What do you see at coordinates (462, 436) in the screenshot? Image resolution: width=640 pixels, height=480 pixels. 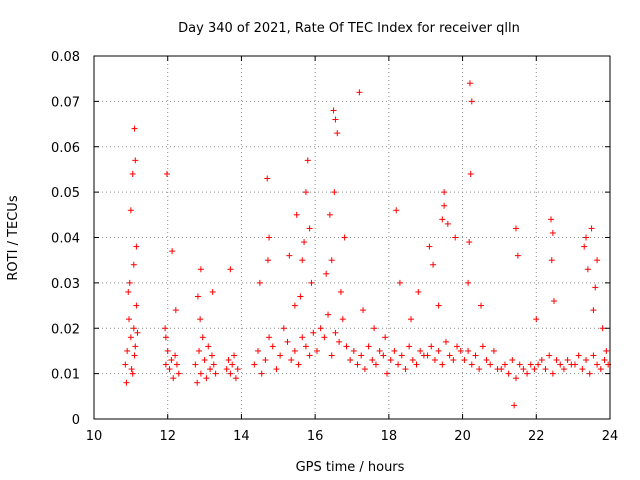 I see `x-tick-label: 20` at bounding box center [462, 436].